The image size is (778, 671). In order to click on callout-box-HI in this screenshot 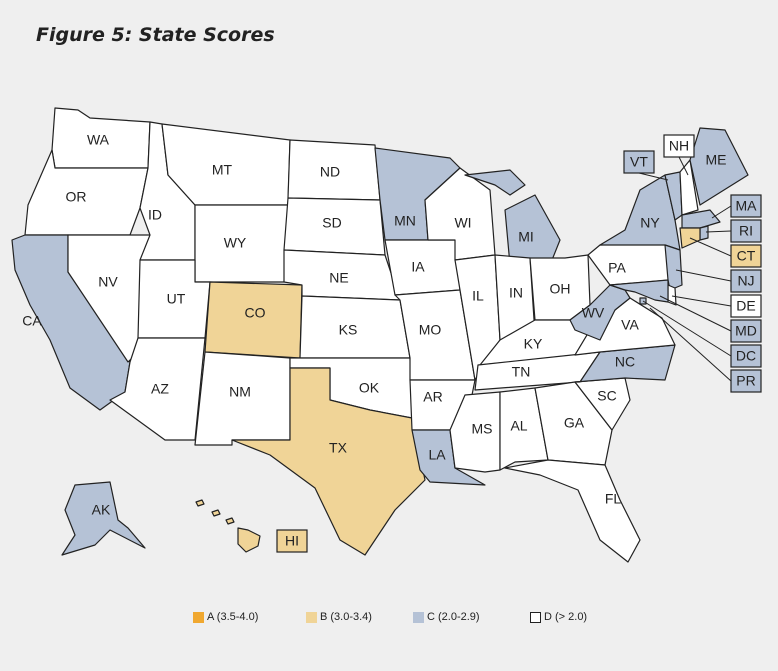, I will do `click(292, 541)`.